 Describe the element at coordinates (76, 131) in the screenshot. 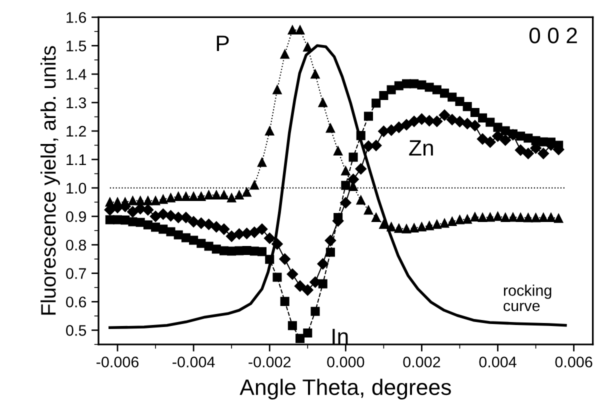

I see `y-tick-label: 1.2` at that location.